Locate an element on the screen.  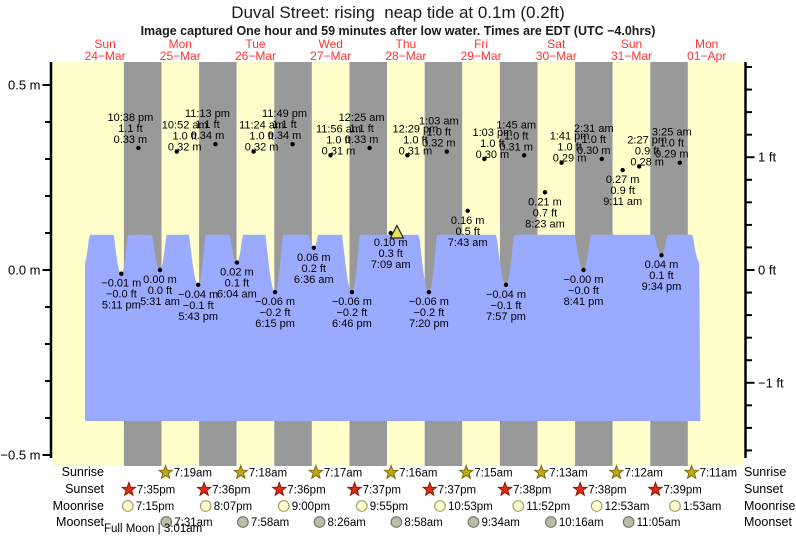
low-tide-label: 5:31 am is located at coordinates (160, 302).